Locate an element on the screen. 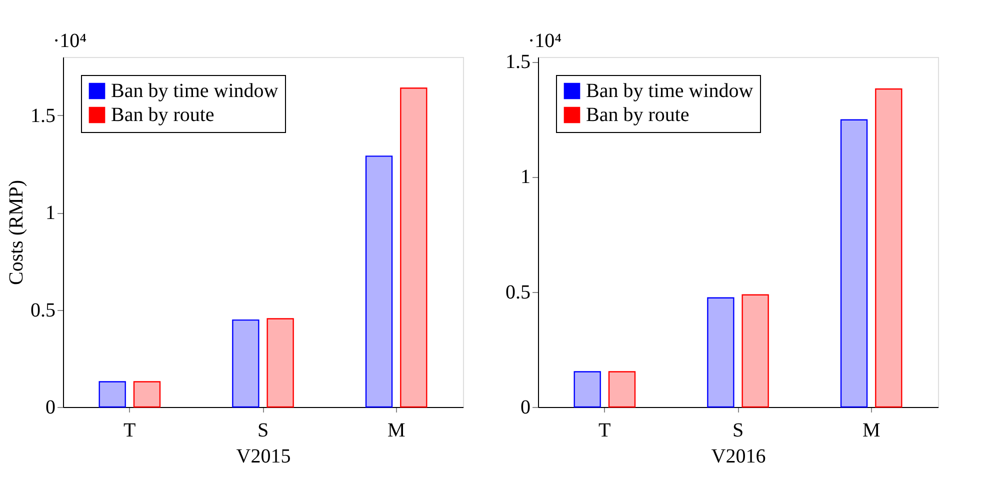  x-axis-title: V2015 is located at coordinates (263, 457).